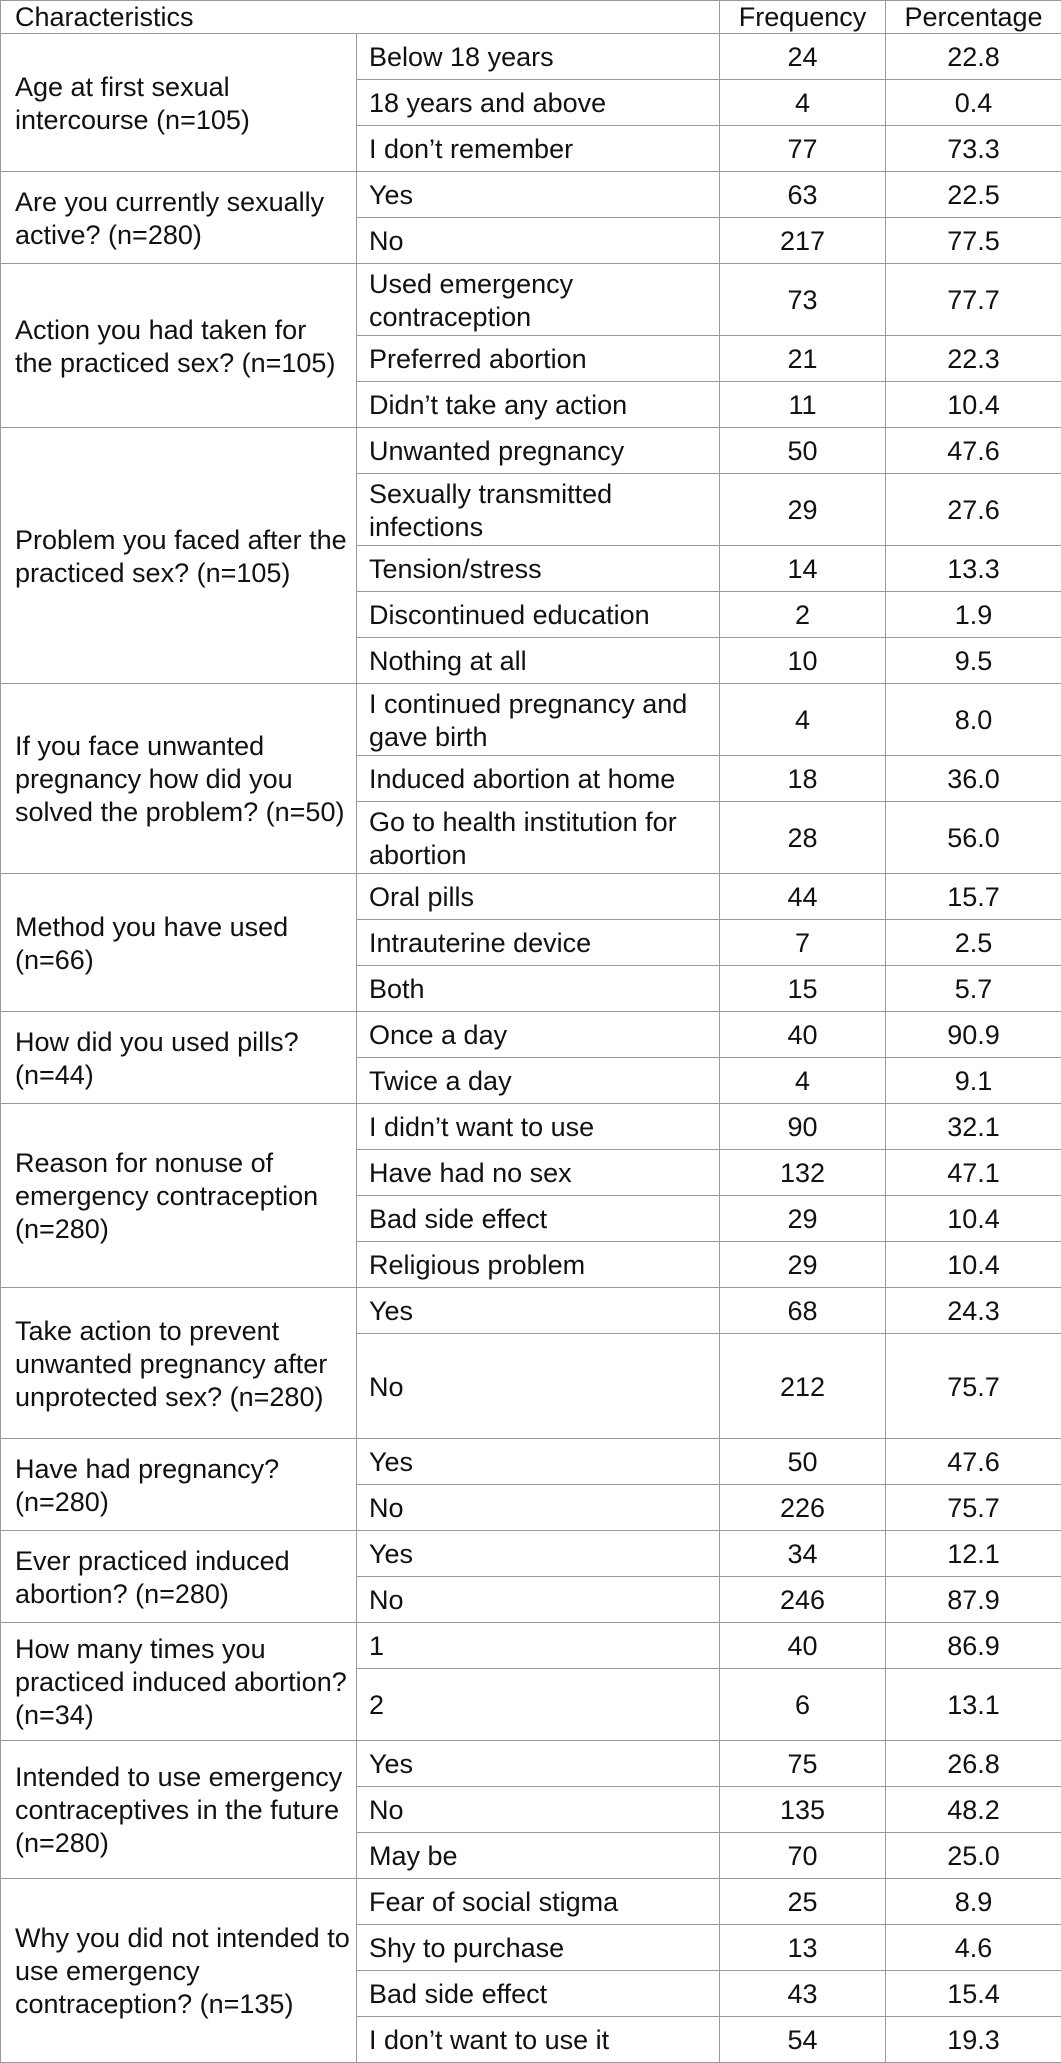 The image size is (1061, 2063). I want to click on option-cell: 18 years and above, so click(538, 103).